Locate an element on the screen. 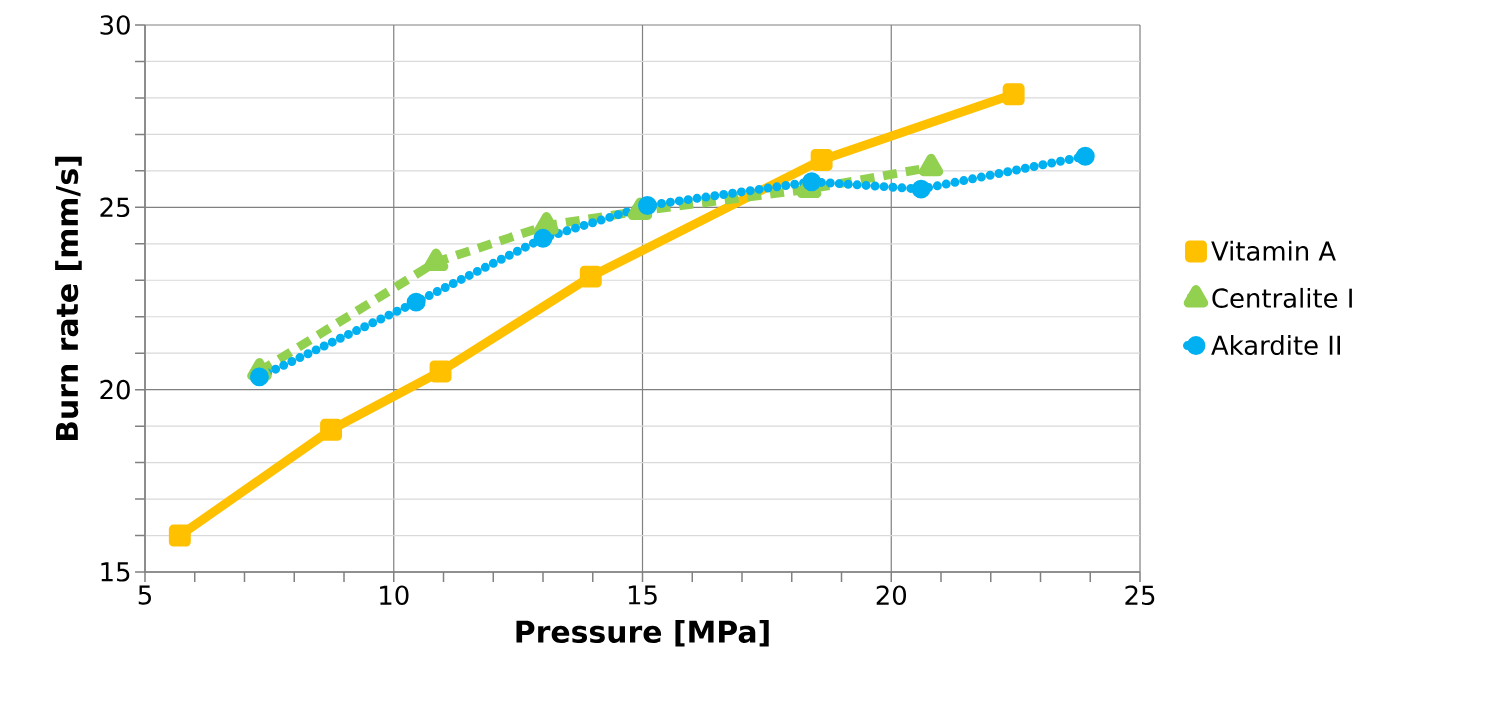  y-tick-label: 30 is located at coordinates (115, 25).